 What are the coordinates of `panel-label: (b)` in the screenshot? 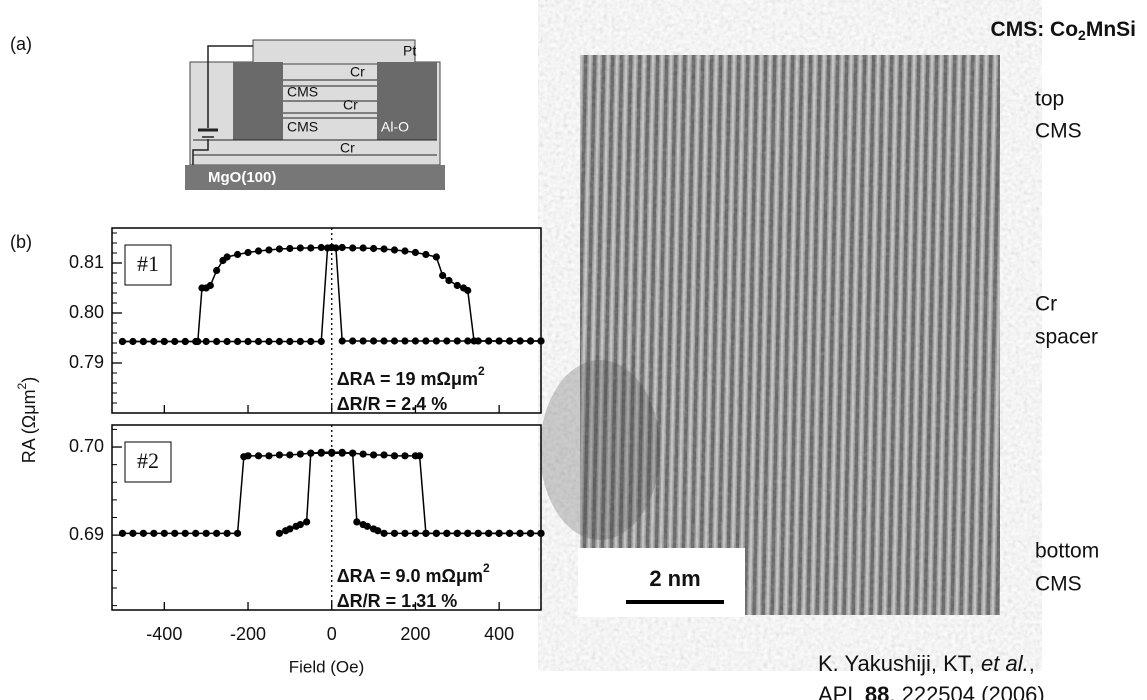 It's located at (21, 242).